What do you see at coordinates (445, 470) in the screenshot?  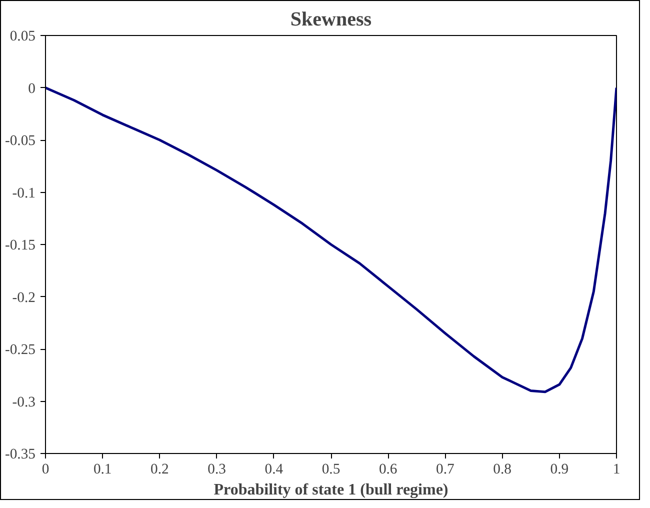 I see `x-tick-label: 0.7` at bounding box center [445, 470].